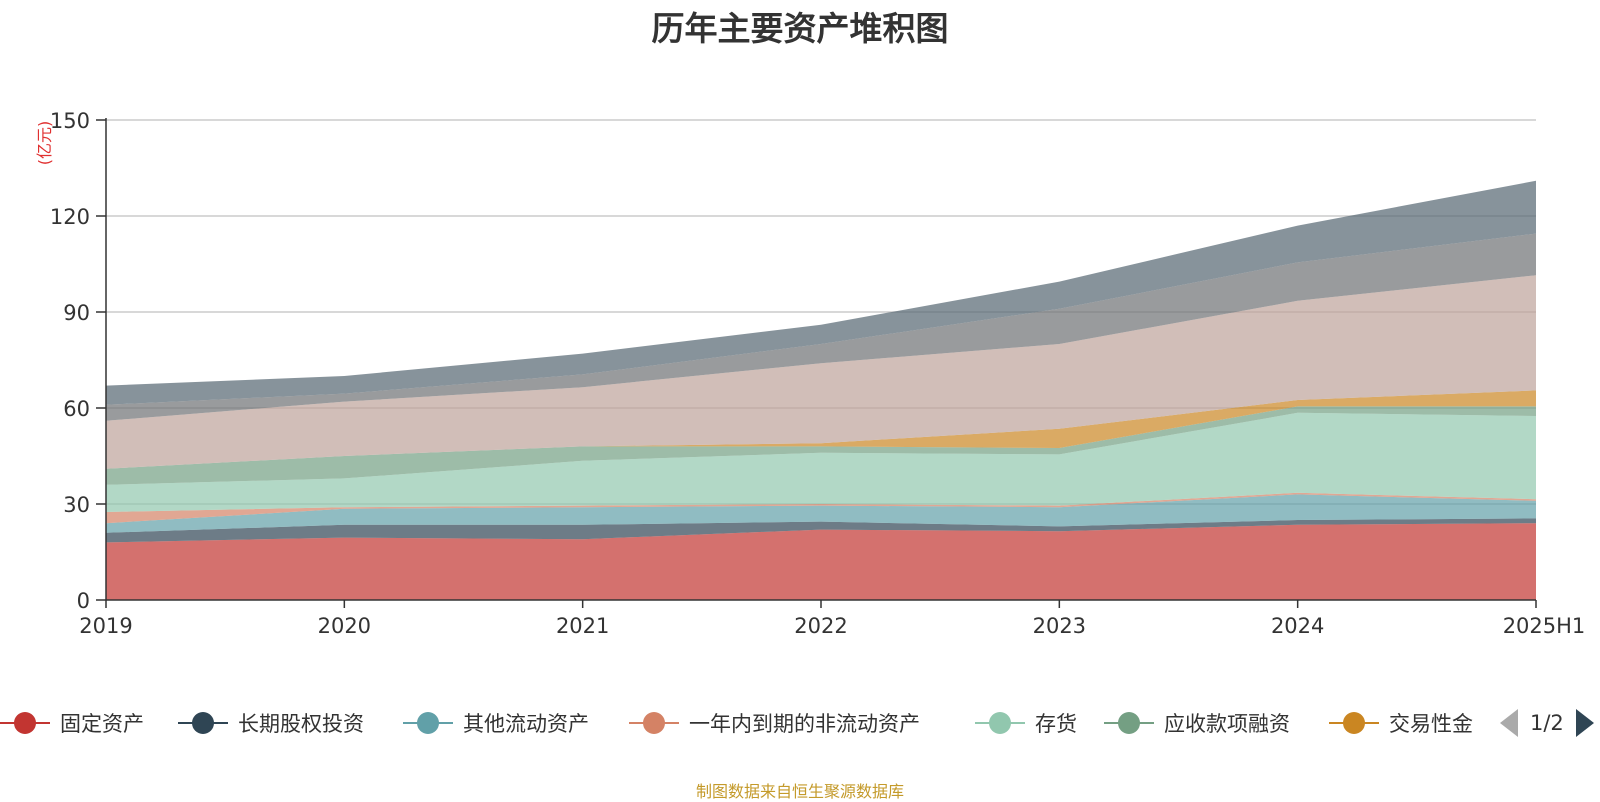 This screenshot has height=802, width=1600. Describe the element at coordinates (76, 505) in the screenshot. I see `y-tick-label: 30` at that location.